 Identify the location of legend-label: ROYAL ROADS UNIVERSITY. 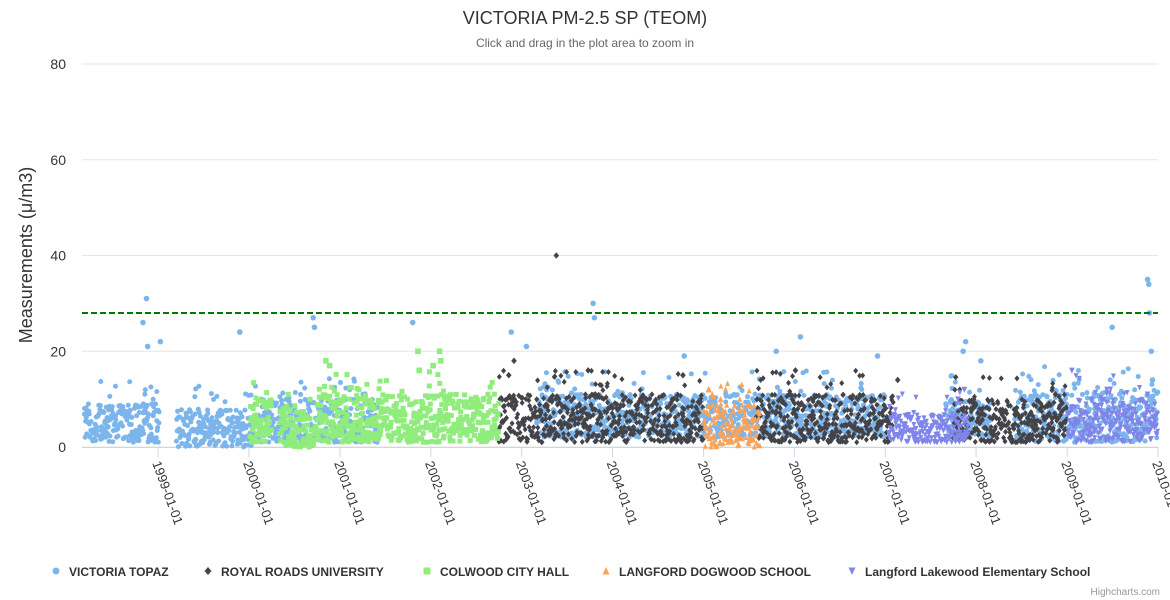
(302, 572).